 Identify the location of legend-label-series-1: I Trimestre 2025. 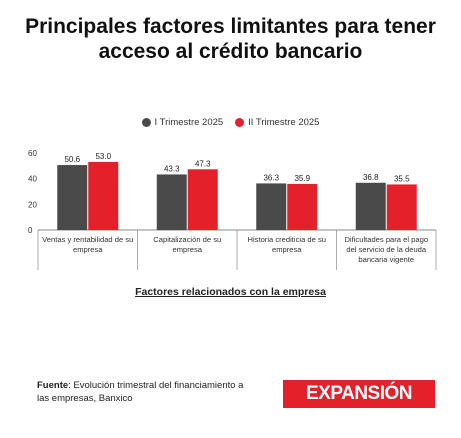
(189, 122).